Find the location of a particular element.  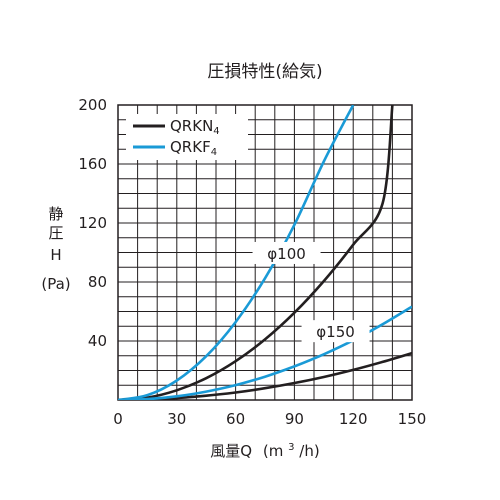

legend-entry-qrkf4: QRKF4 is located at coordinates (175, 148).